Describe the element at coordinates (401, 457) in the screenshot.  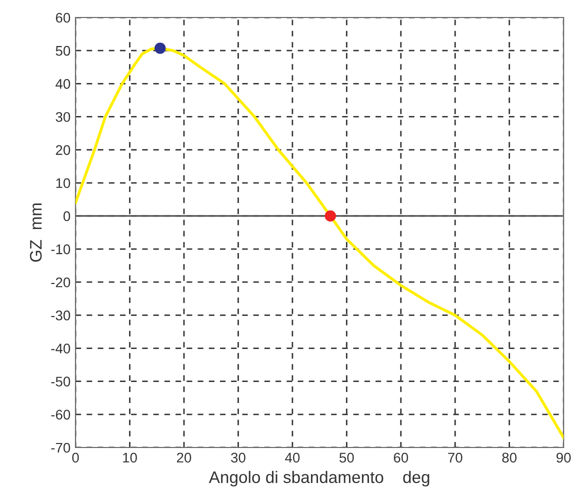
I see `x-tick-label: 60` at that location.